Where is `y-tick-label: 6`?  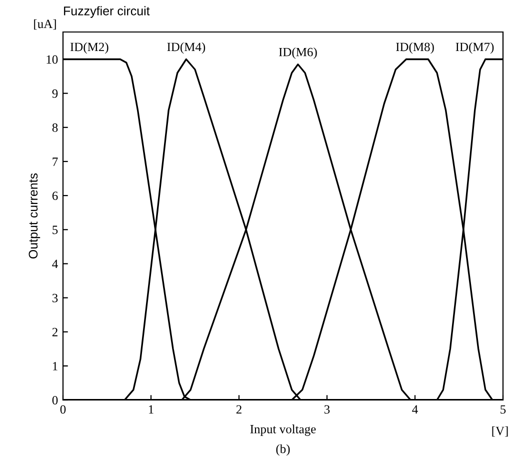 y-tick-label: 6 is located at coordinates (55, 196).